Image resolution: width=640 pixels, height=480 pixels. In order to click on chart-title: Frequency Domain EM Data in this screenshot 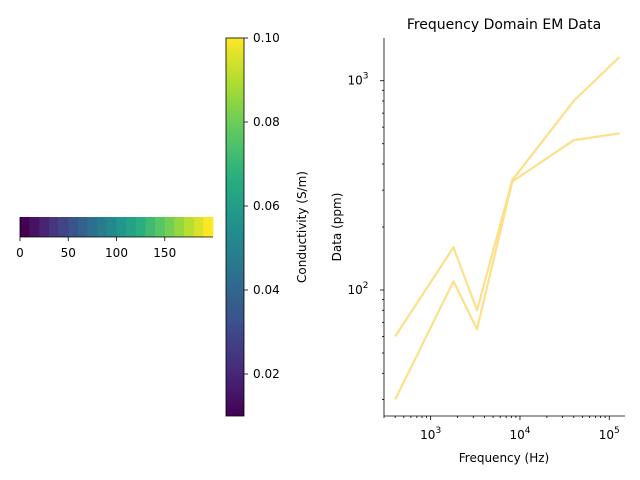, I will do `click(504, 25)`.